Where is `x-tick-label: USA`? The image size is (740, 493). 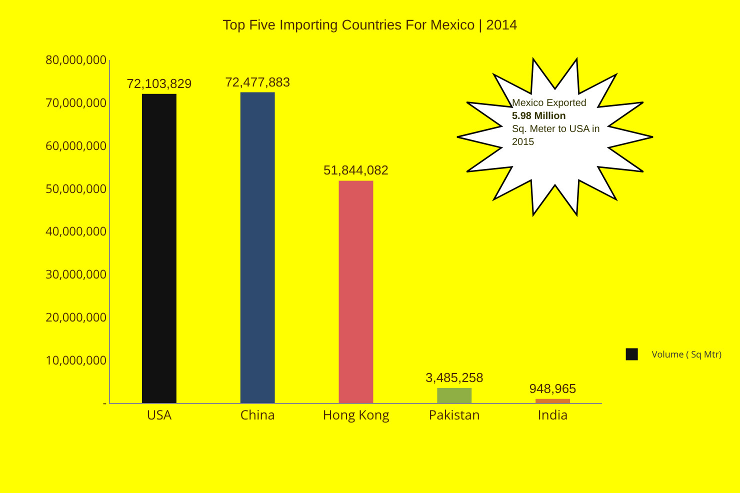 x-tick-label: USA is located at coordinates (159, 415).